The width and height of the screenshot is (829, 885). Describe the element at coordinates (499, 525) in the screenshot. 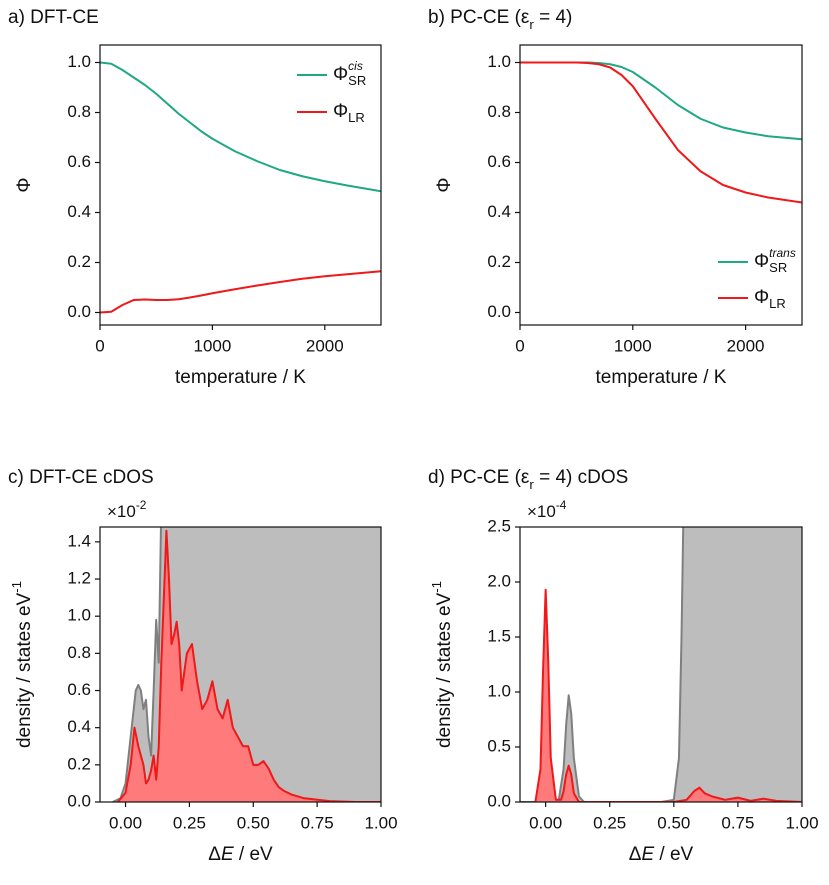

I see `y-tick-label: 2.5` at that location.